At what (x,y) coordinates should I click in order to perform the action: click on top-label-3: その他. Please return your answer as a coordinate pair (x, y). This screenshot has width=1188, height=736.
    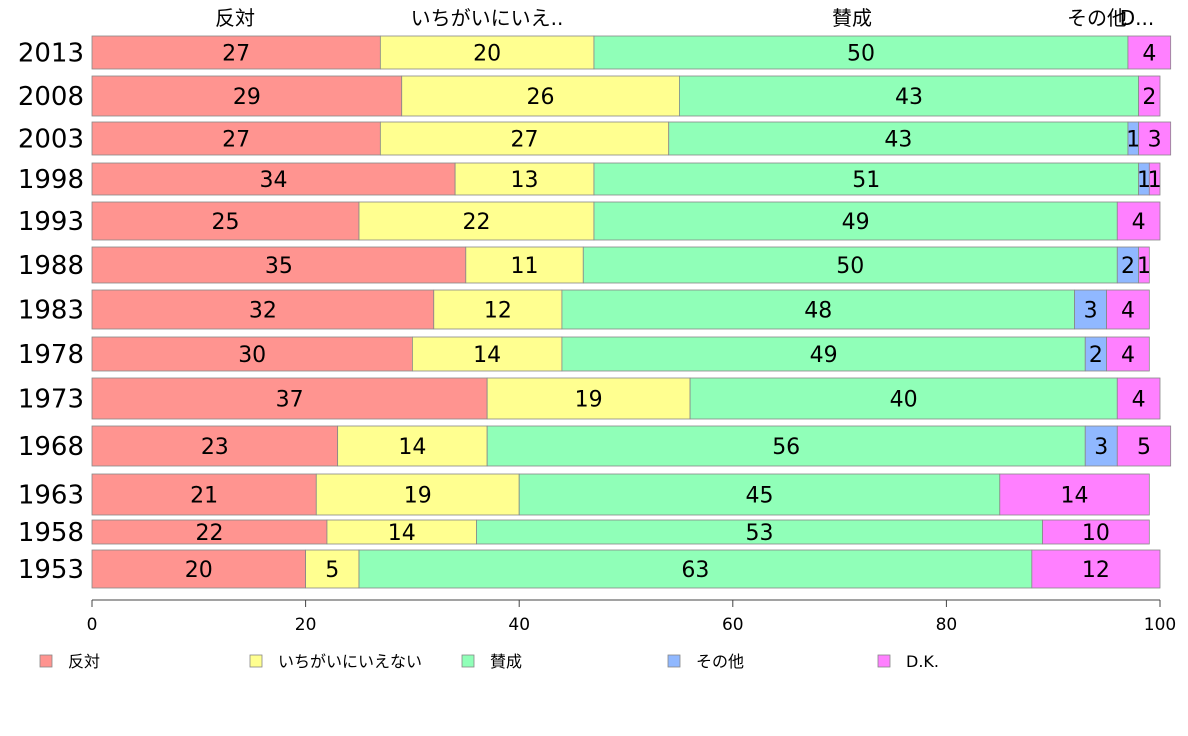
    Looking at the image, I should click on (1097, 18).